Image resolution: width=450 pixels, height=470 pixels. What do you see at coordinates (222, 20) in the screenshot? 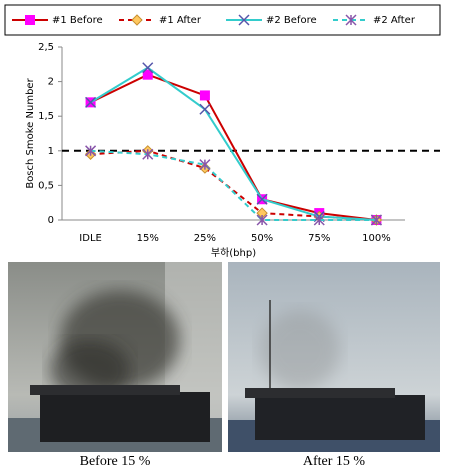
I see `legend-box` at bounding box center [222, 20].